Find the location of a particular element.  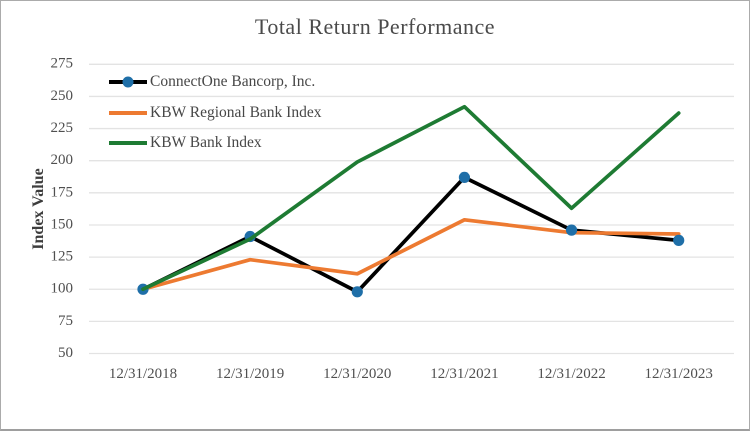

y-tick-label: 150 is located at coordinates (62, 224).